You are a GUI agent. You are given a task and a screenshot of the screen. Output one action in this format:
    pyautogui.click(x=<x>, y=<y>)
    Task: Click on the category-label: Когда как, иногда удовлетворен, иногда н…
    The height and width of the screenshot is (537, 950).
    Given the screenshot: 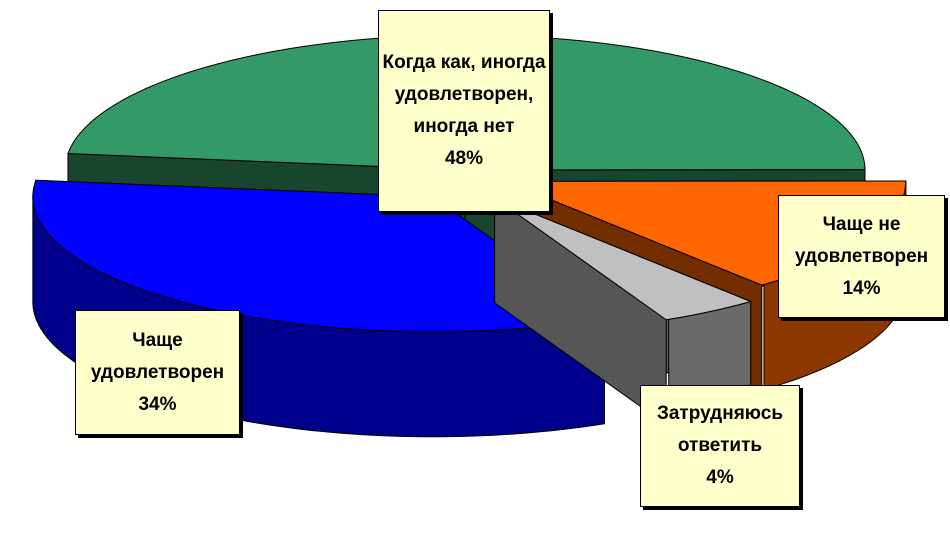 What is the action you would take?
    pyautogui.click(x=464, y=94)
    